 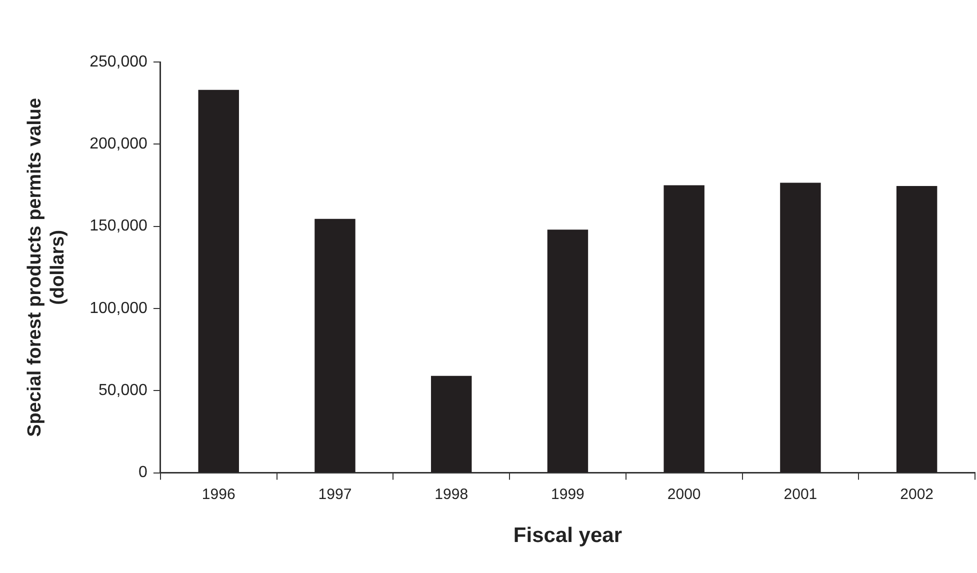 I want to click on x-tick-label: 1996, so click(x=219, y=494).